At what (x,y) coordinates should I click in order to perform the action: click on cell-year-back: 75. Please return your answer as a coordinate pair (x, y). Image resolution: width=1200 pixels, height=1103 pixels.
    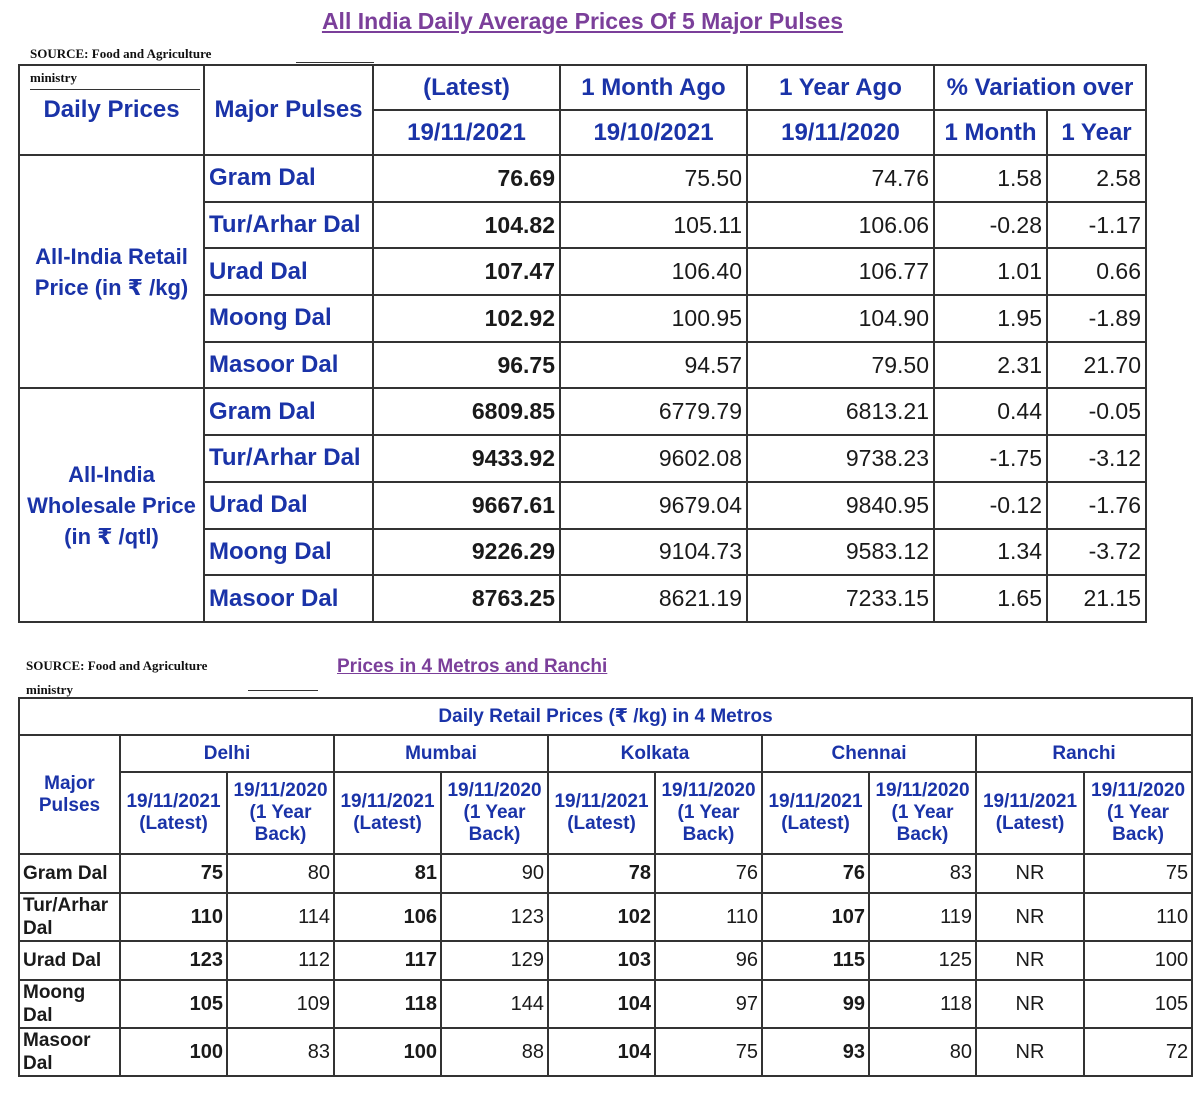
    Looking at the image, I should click on (1138, 873).